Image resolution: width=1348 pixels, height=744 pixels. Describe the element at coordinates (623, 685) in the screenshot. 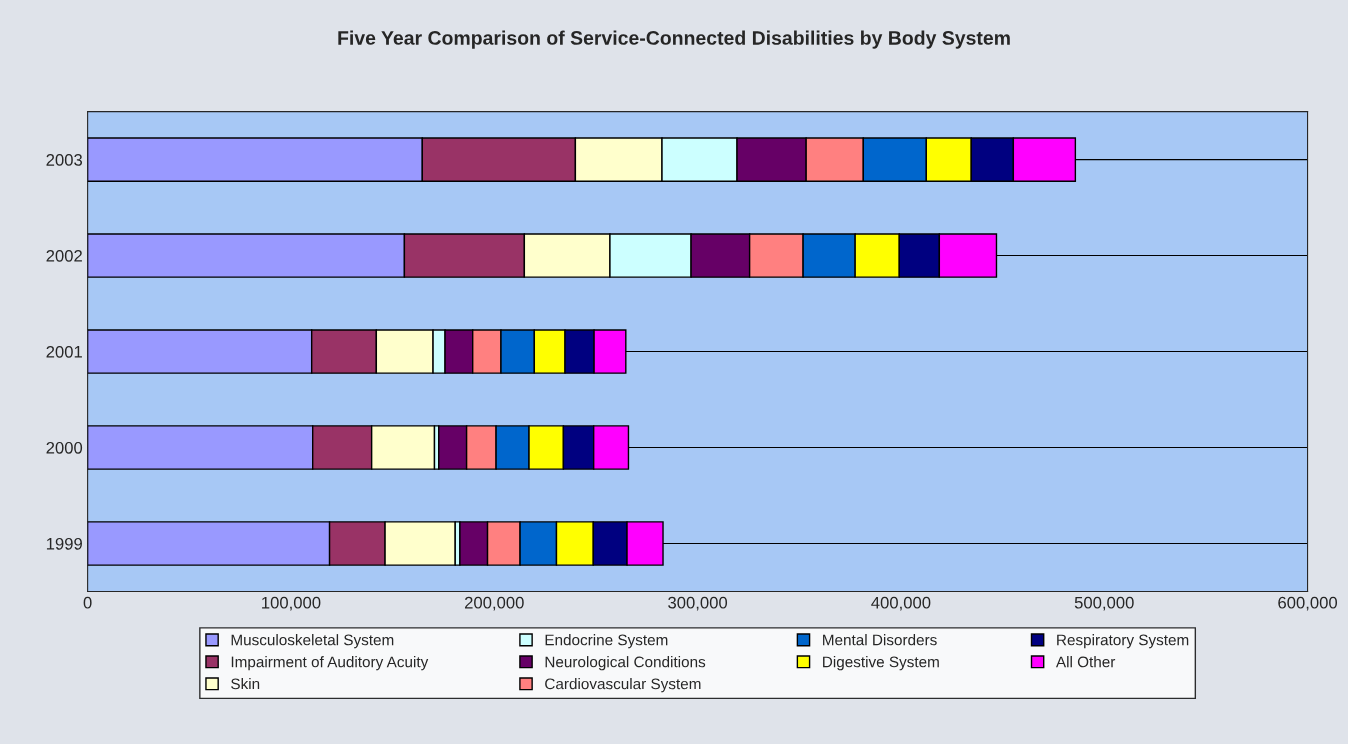

I see `legend-label: Cardiovascular System` at that location.